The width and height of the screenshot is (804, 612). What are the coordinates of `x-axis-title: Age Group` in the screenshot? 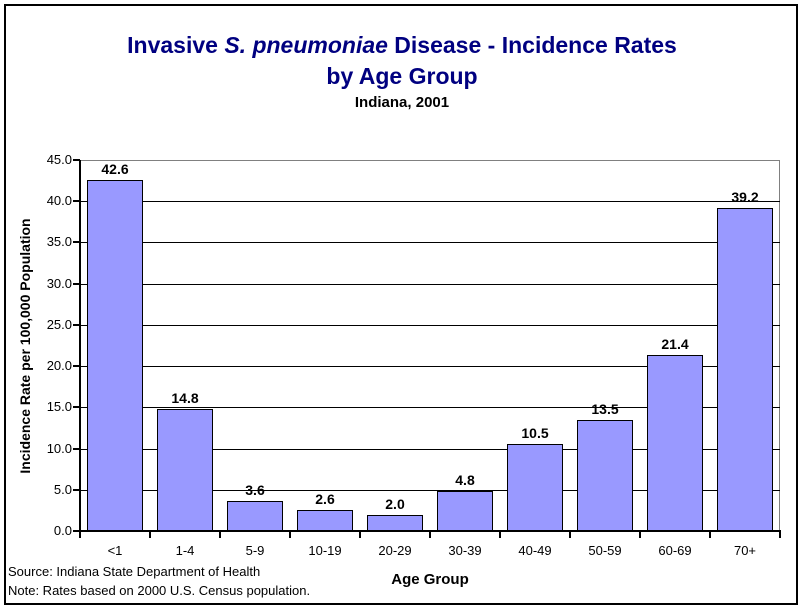 It's located at (430, 579).